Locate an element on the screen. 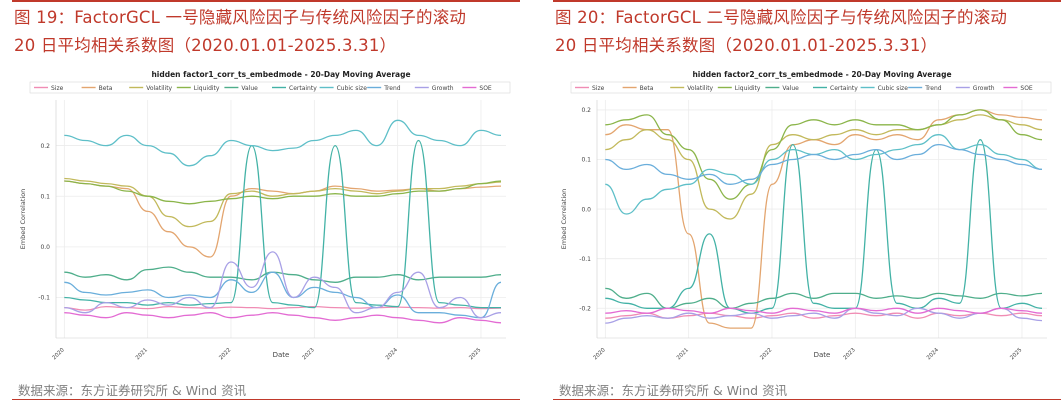 The height and width of the screenshot is (407, 1061). series-line-beta is located at coordinates (283, 219).